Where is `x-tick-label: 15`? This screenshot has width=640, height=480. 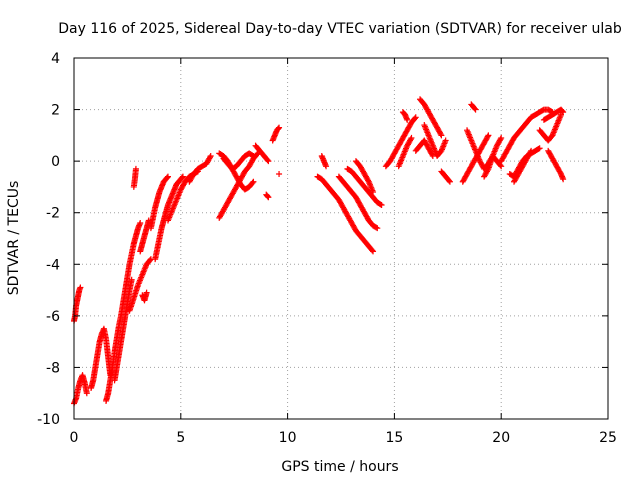 x-tick-label: 15 is located at coordinates (394, 438).